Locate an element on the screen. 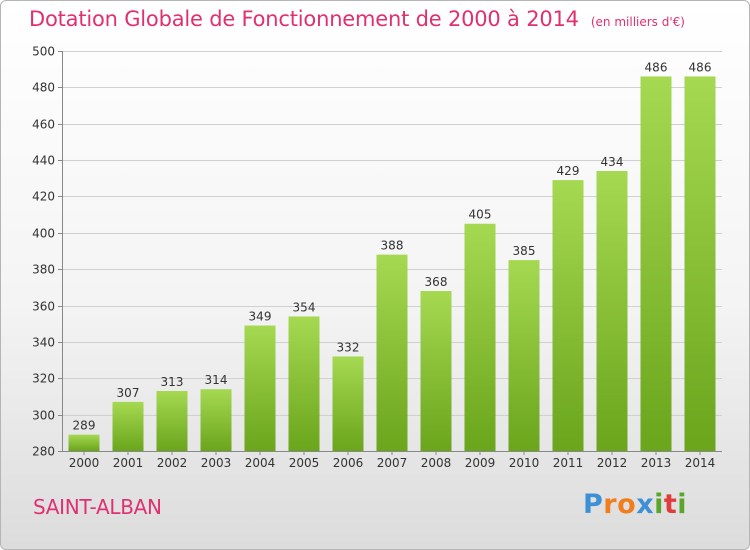 This screenshot has width=750, height=550. bar-2009 is located at coordinates (480, 337).